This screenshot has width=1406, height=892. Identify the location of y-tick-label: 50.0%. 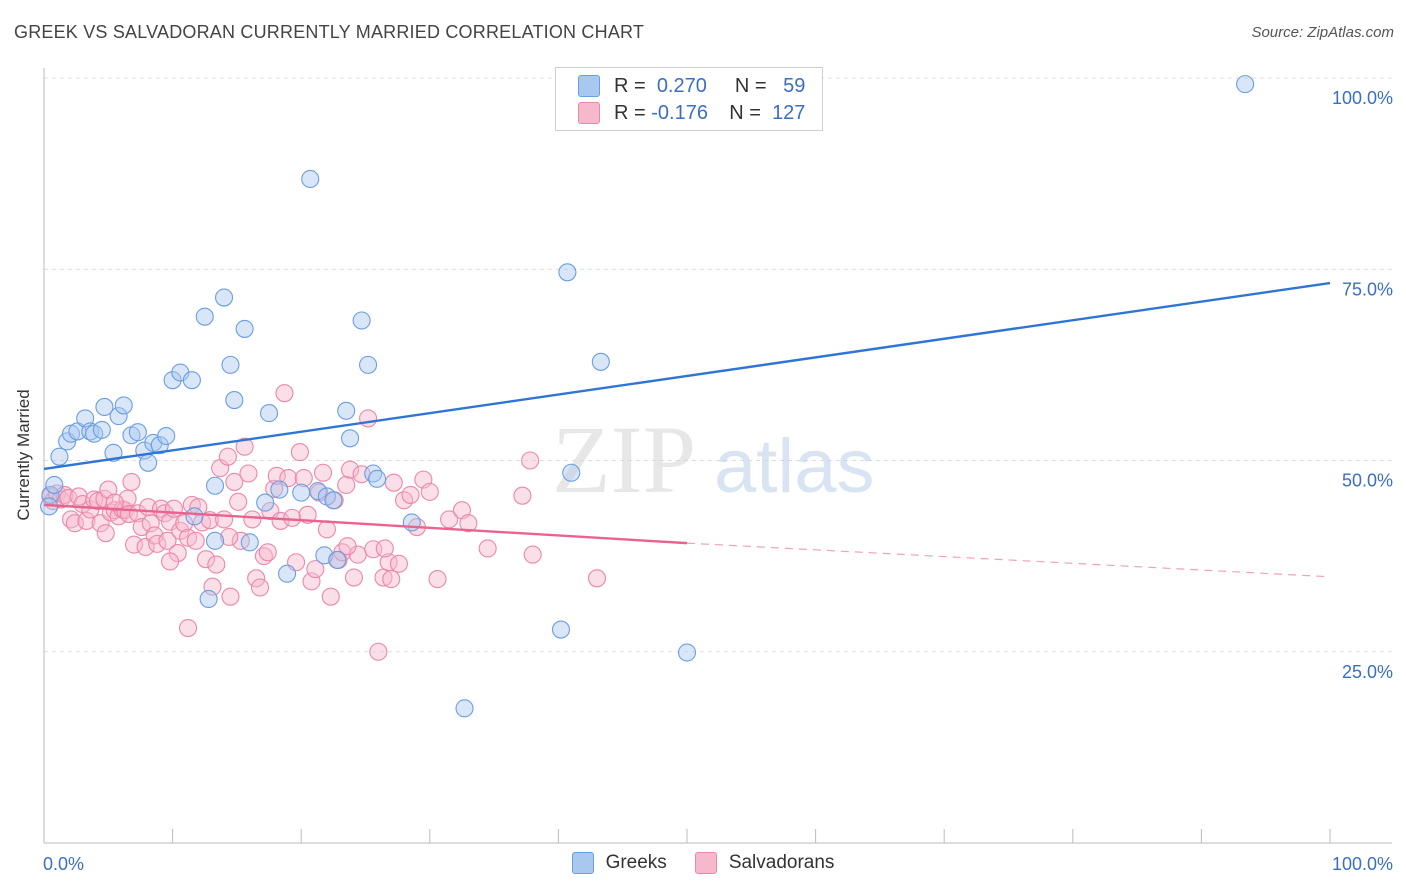
(1367, 481).